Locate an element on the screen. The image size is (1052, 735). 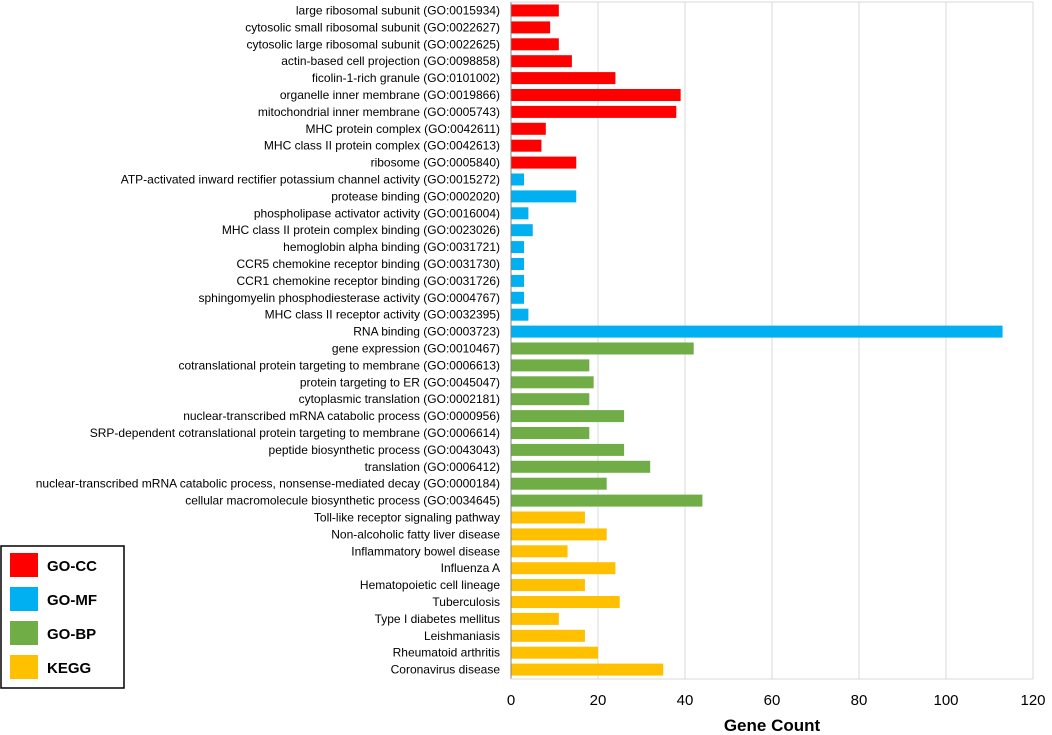
category-label-33: Inflammatory bowel disease is located at coordinates (425, 551).